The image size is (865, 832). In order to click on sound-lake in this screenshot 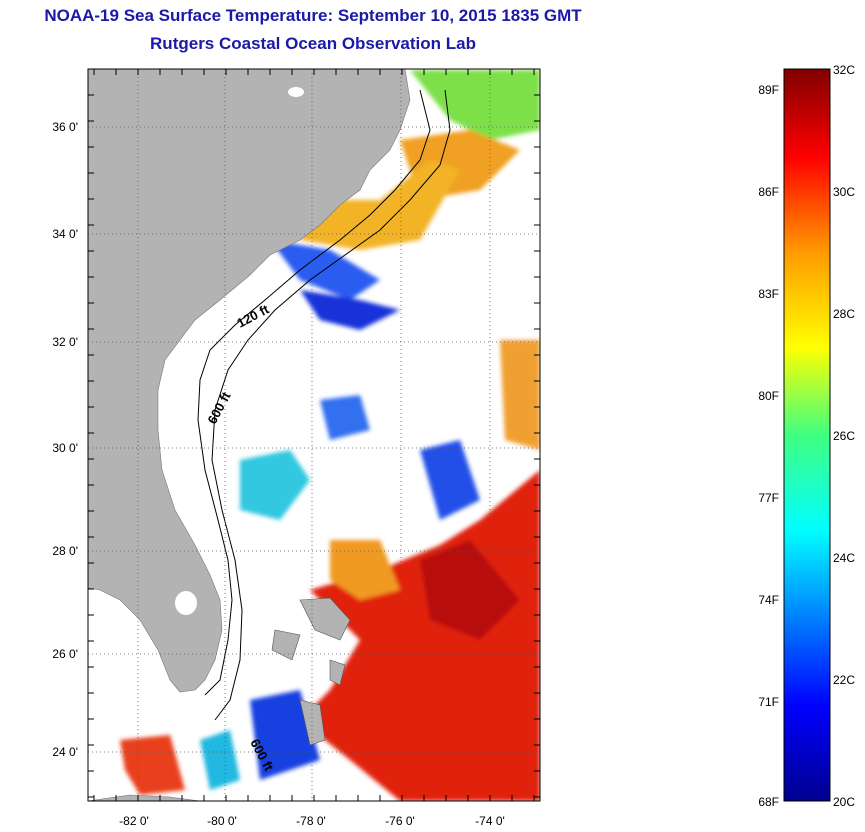, I will do `click(296, 92)`.